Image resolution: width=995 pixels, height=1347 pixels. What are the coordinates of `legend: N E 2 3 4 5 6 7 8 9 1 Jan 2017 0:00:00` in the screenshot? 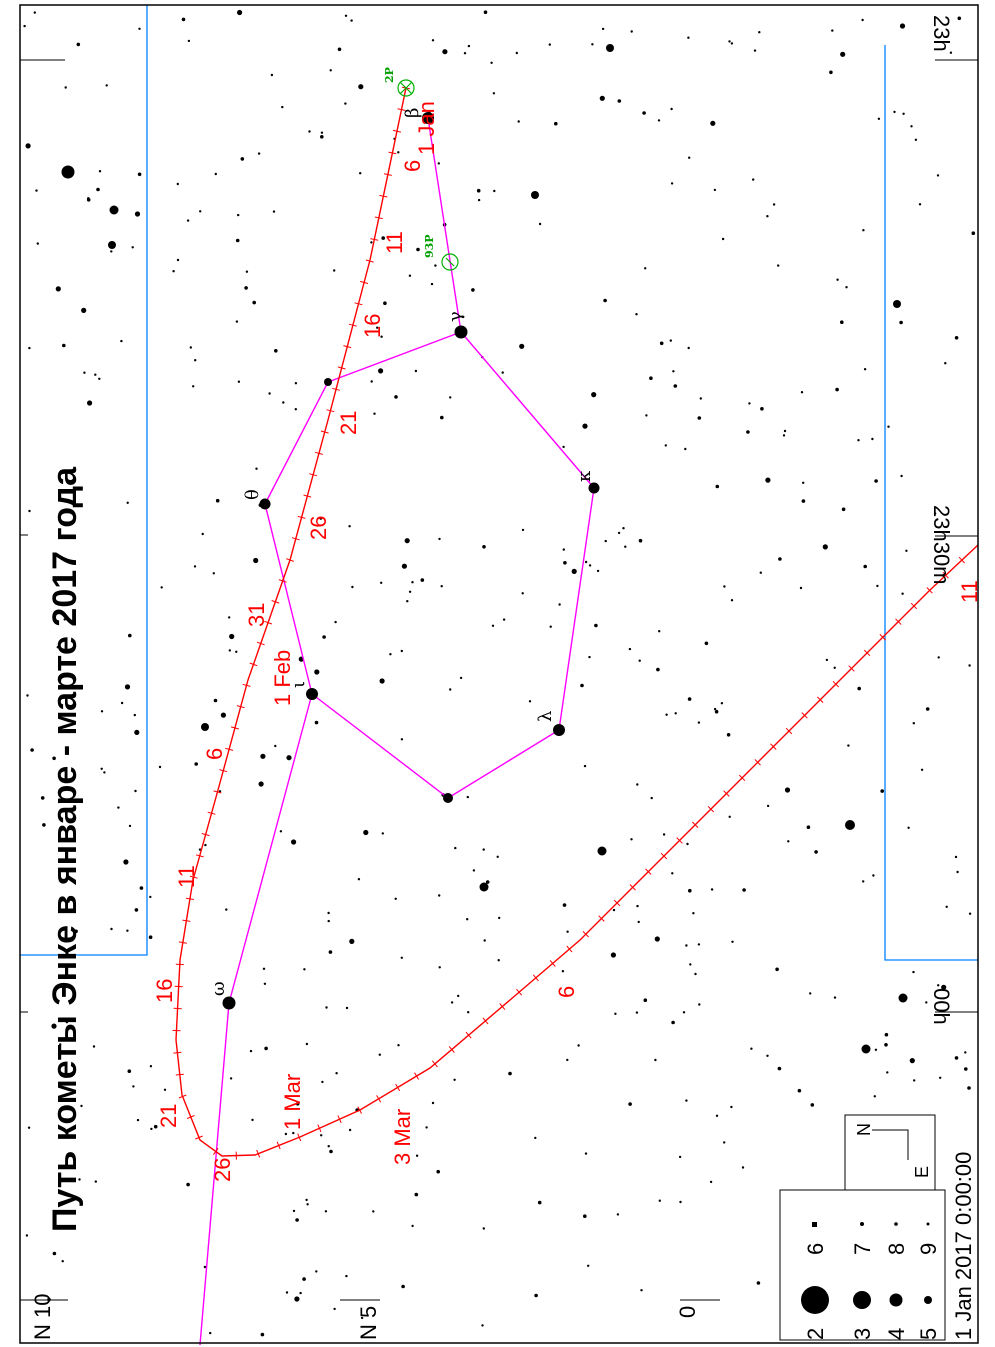 It's located at (877, 1227).